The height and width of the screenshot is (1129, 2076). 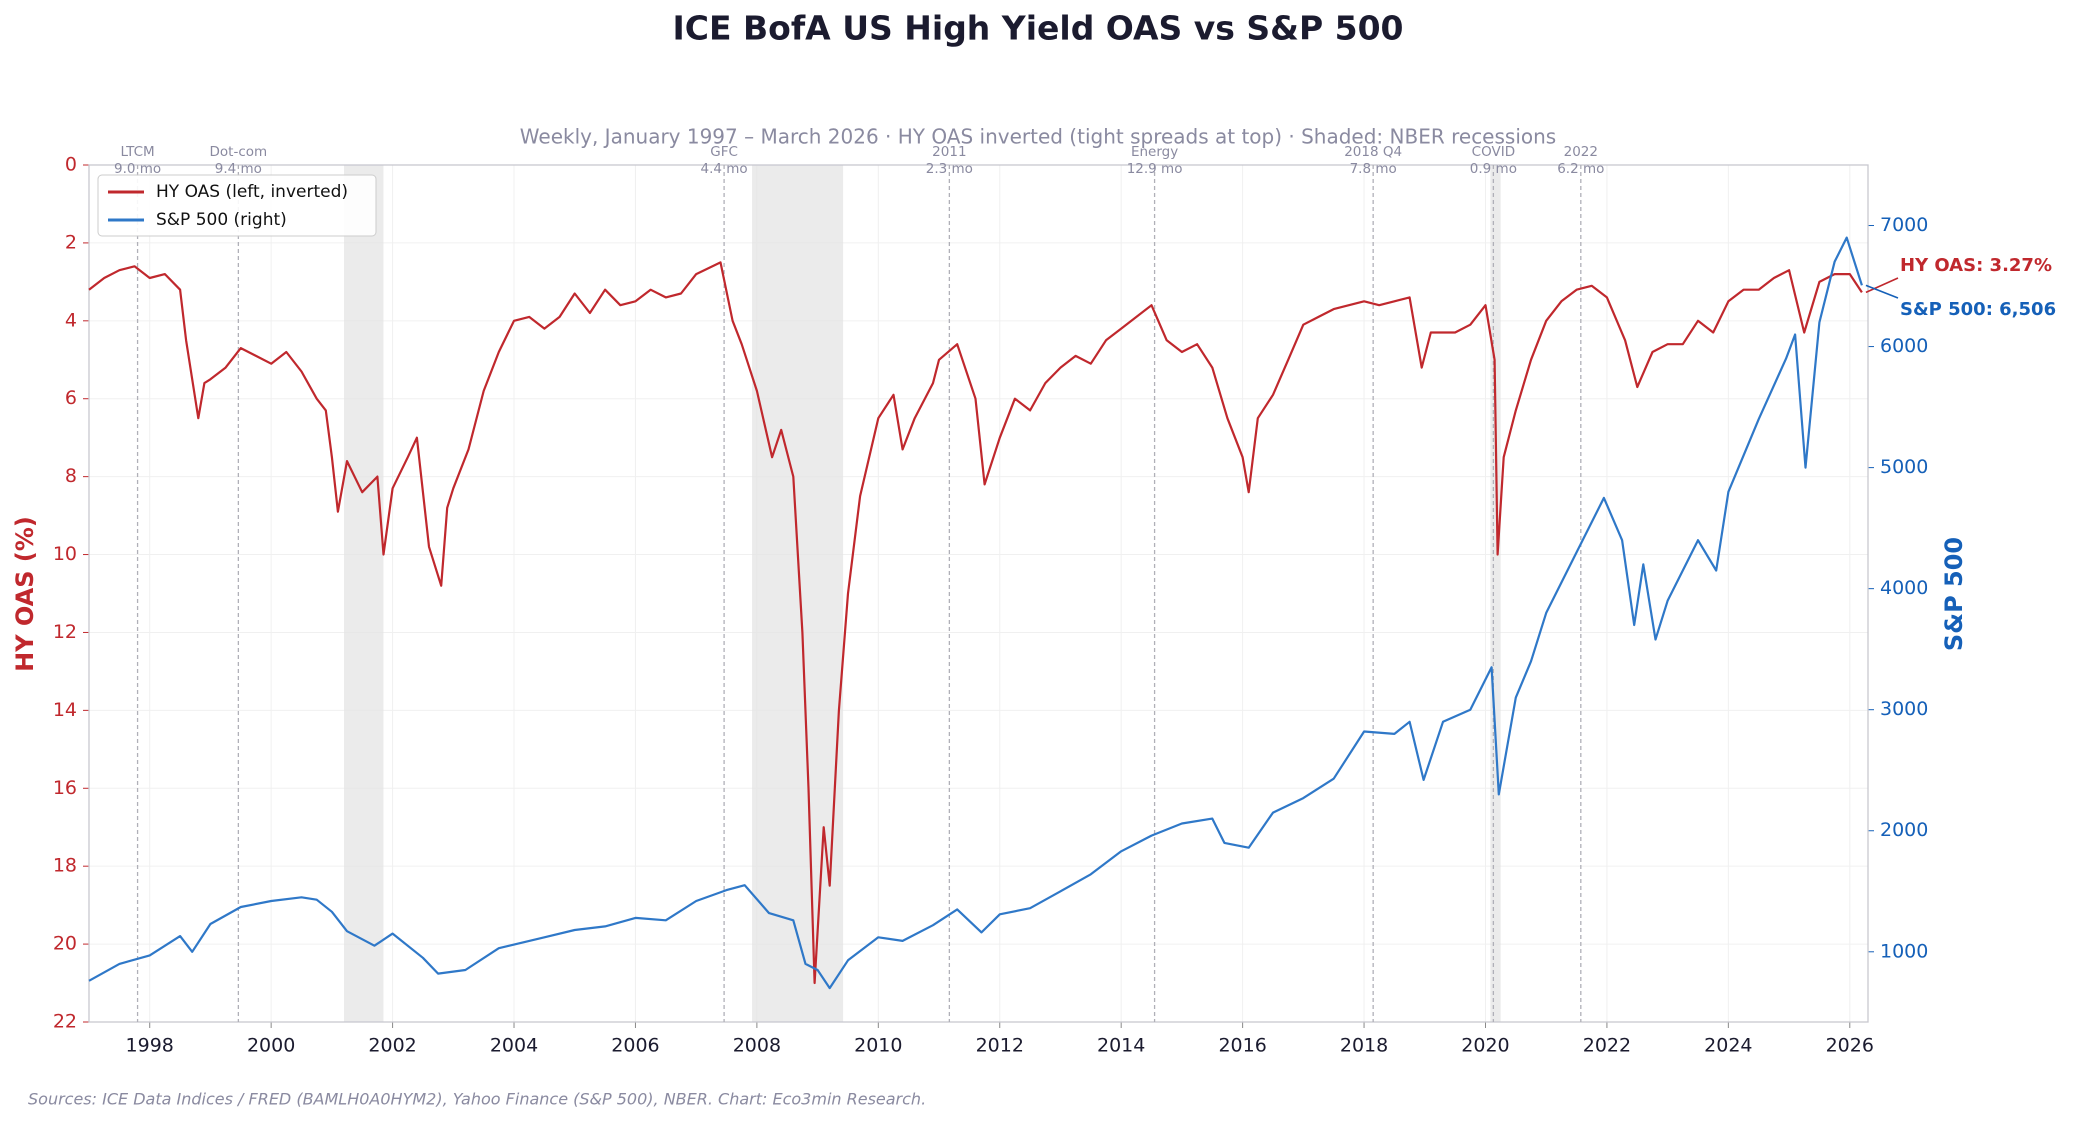 What do you see at coordinates (71, 476) in the screenshot?
I see `y-tick-label: 8` at bounding box center [71, 476].